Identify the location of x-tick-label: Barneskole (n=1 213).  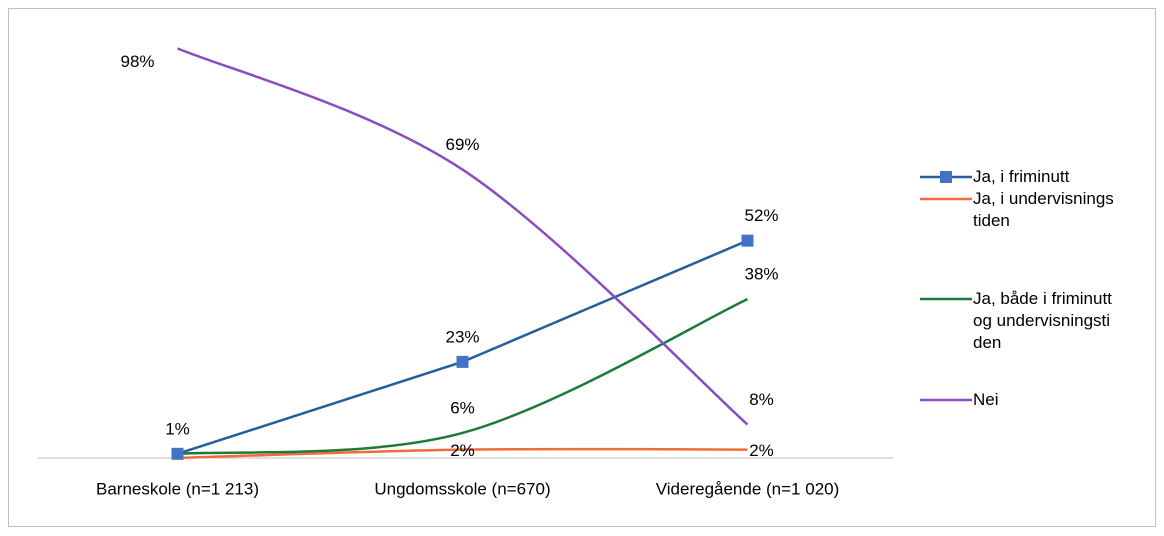
(177, 488).